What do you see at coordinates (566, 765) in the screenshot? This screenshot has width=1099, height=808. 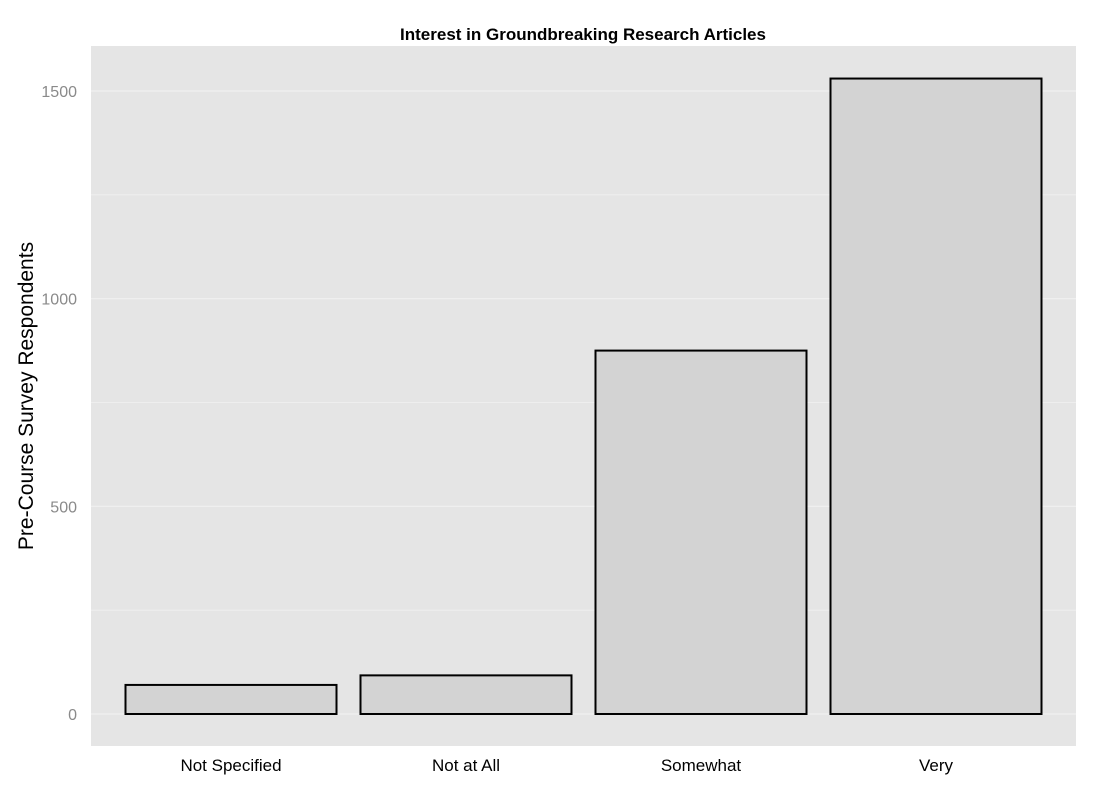 I see `x-axis-ticks: Not Specified Not at All Somewhat Very` at bounding box center [566, 765].